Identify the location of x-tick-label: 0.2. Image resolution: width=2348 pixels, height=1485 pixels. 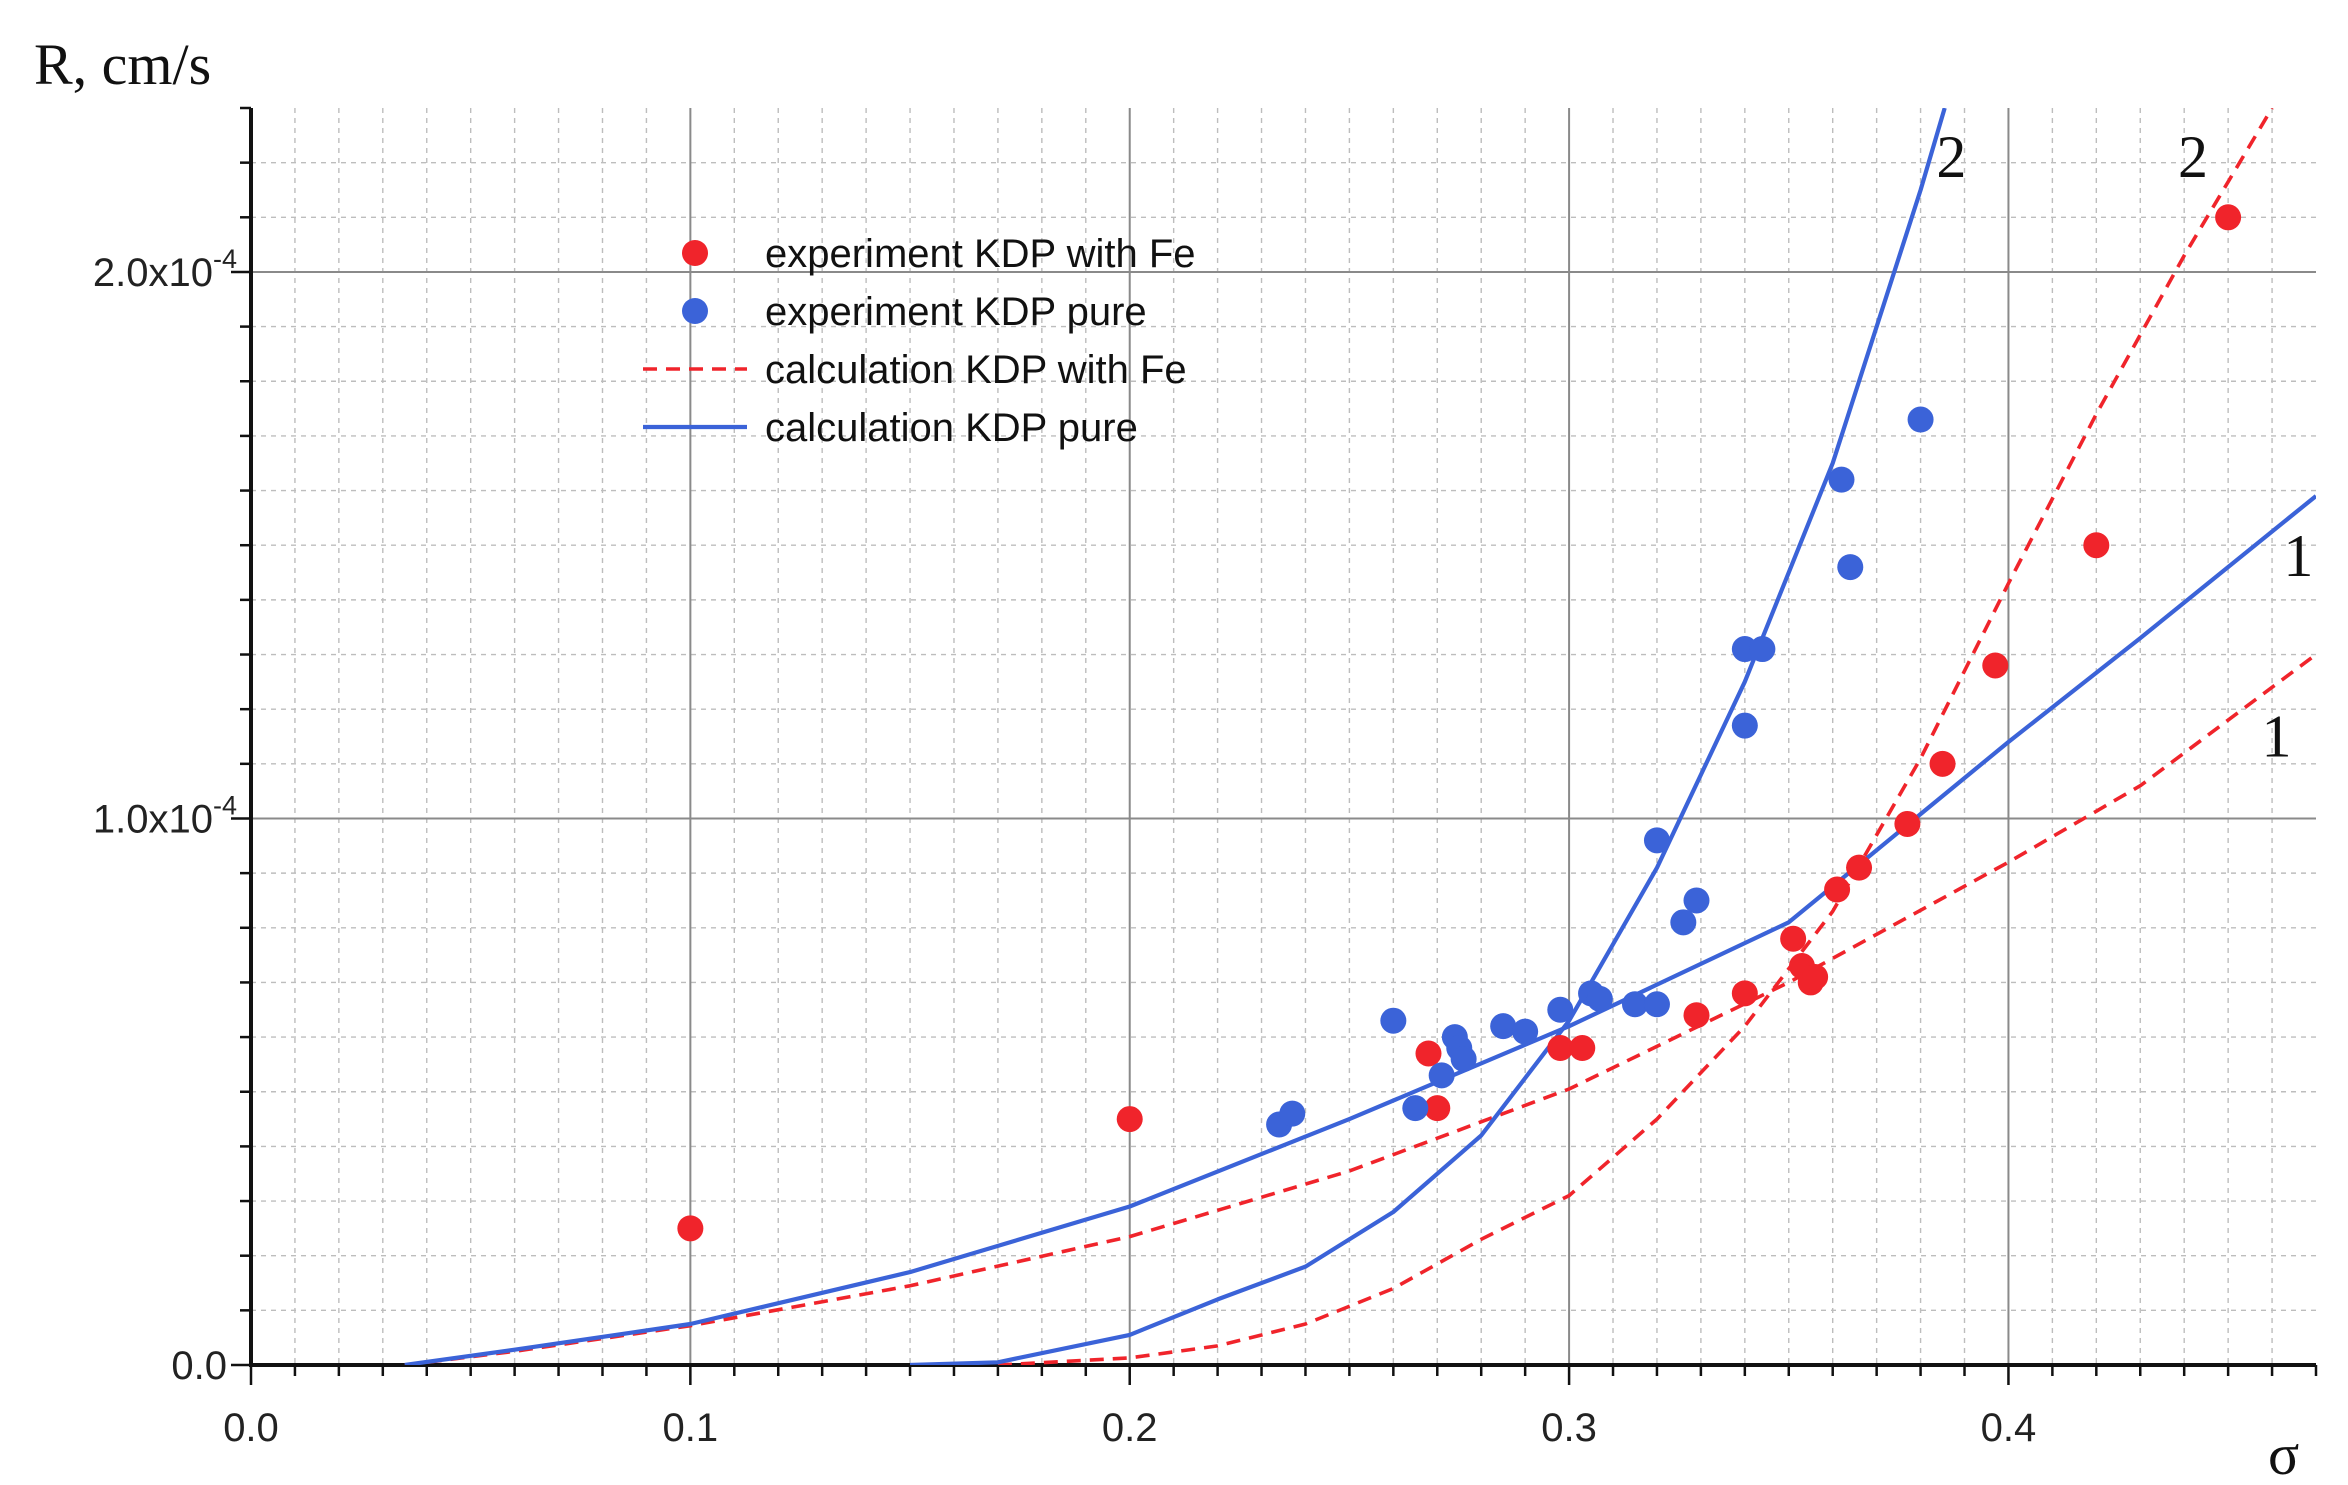
(1130, 1428).